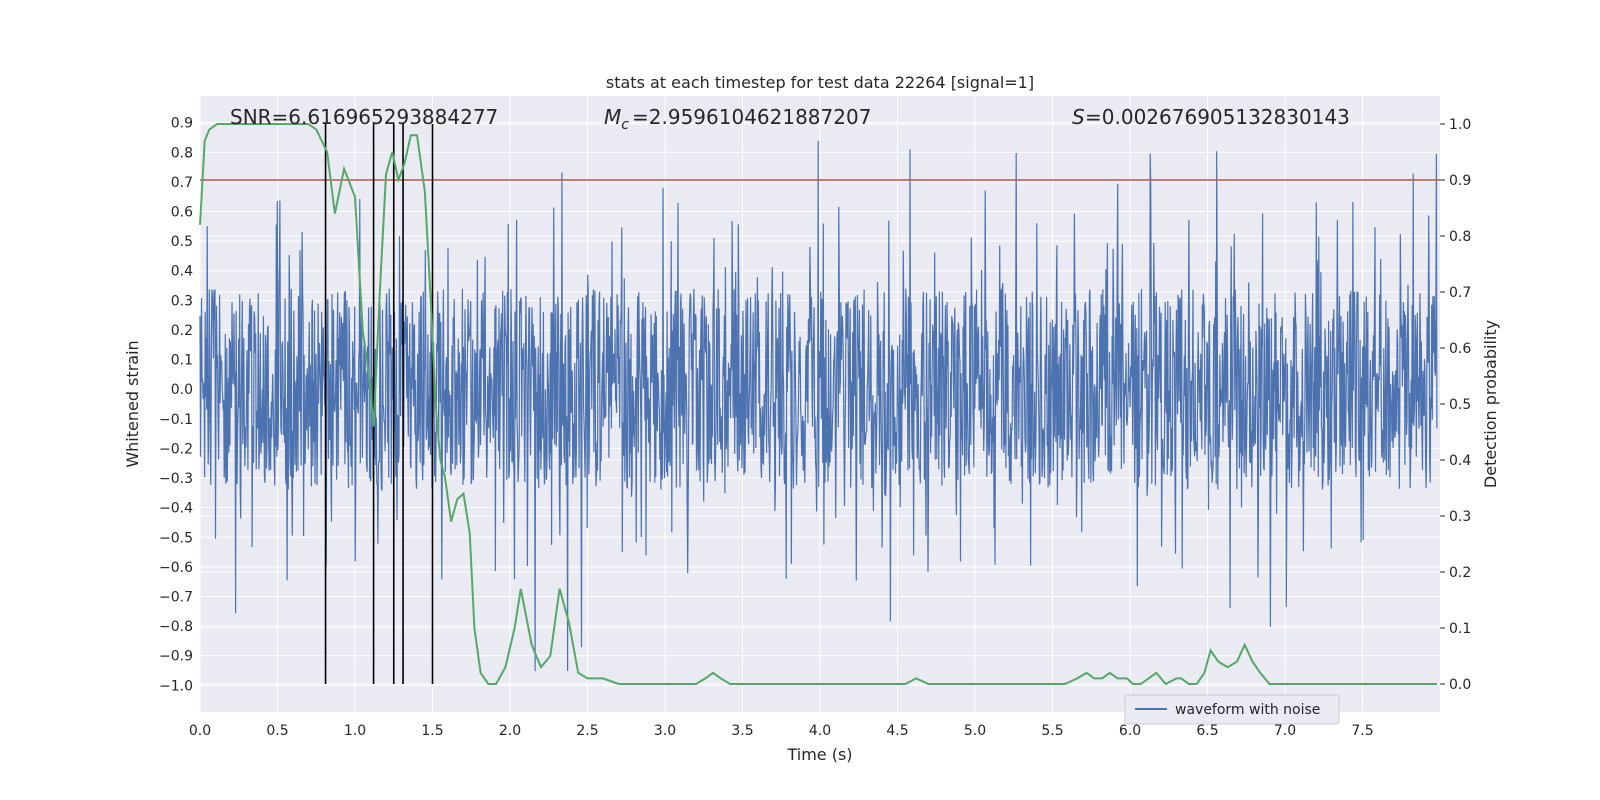 The image size is (1600, 800). Describe the element at coordinates (176, 627) in the screenshot. I see `y-left-tick-label: −0.8` at that location.